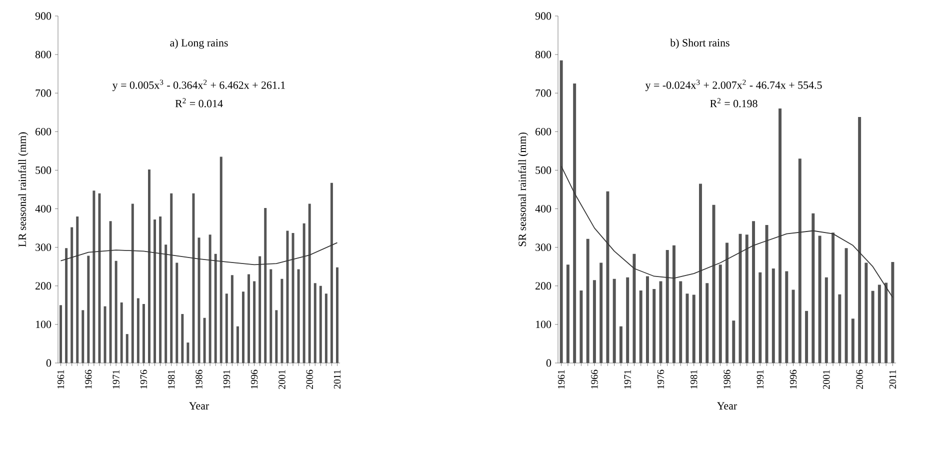  I want to click on text: a) Long rains, so click(199, 43).